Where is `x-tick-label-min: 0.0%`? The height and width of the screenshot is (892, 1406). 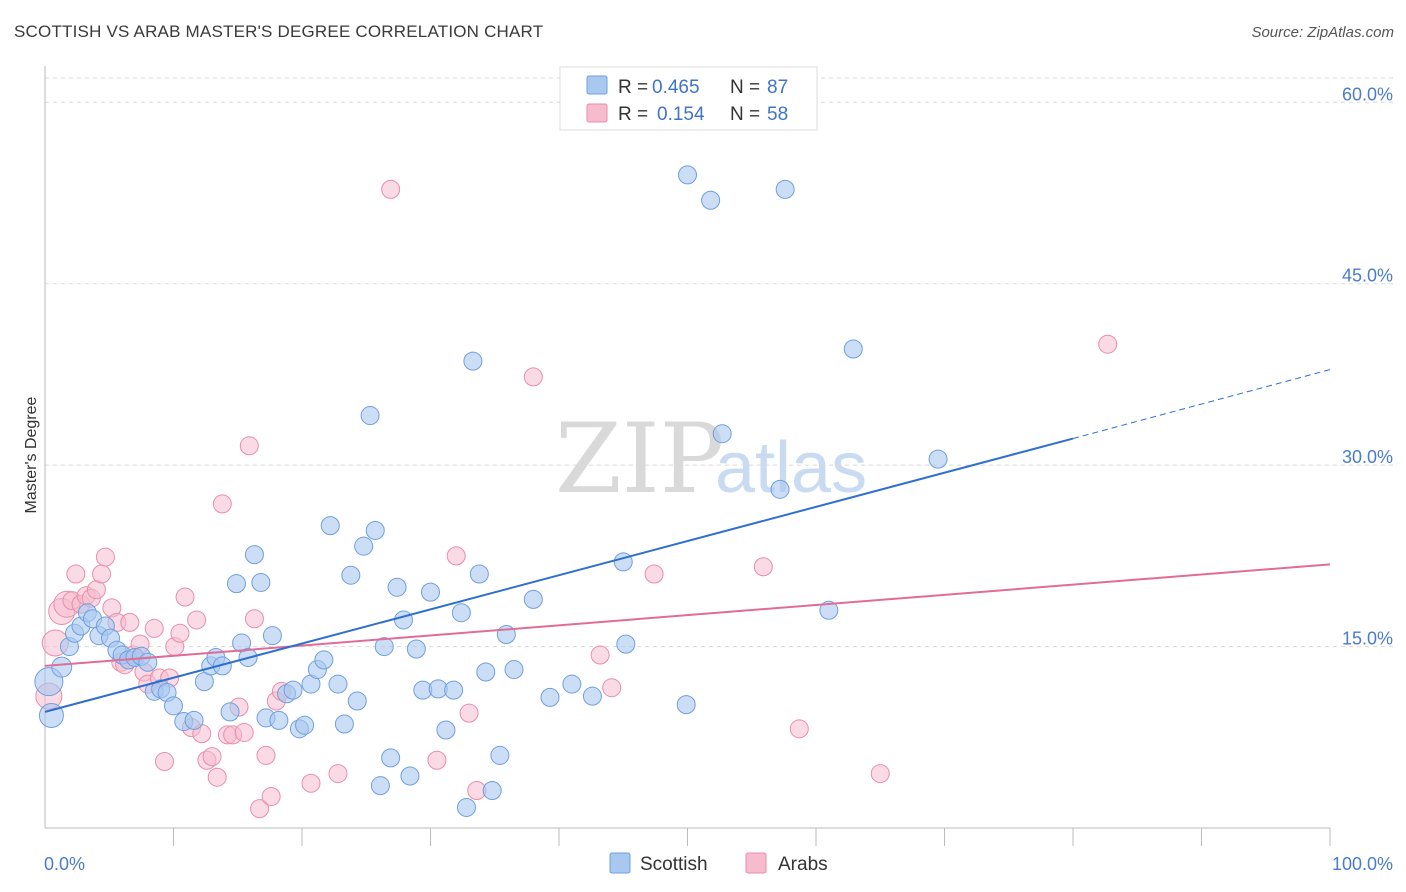 x-tick-label-min: 0.0% is located at coordinates (64, 864).